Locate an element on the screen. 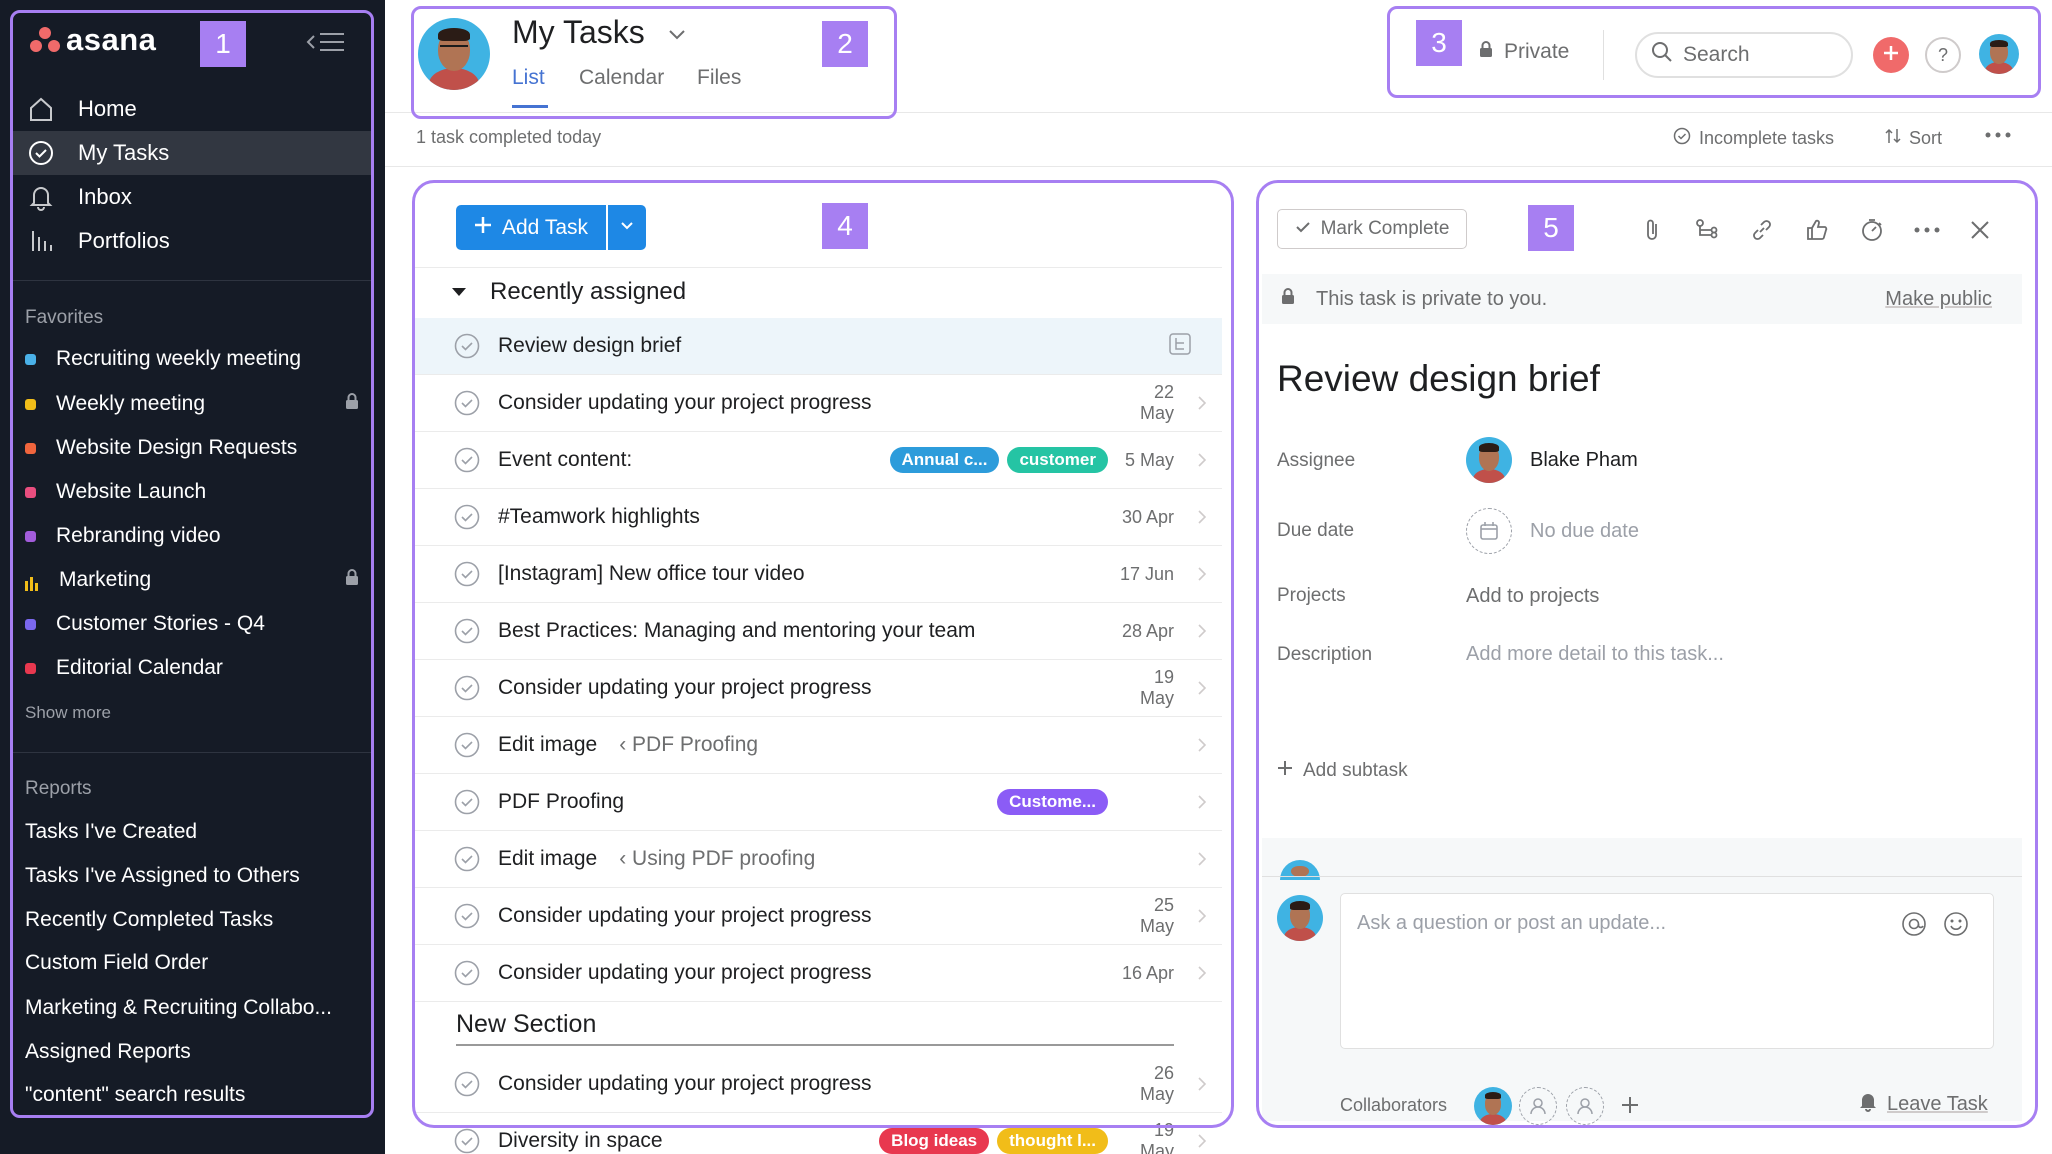 This screenshot has width=2052, height=1154. user-avatar is located at coordinates (454, 54).